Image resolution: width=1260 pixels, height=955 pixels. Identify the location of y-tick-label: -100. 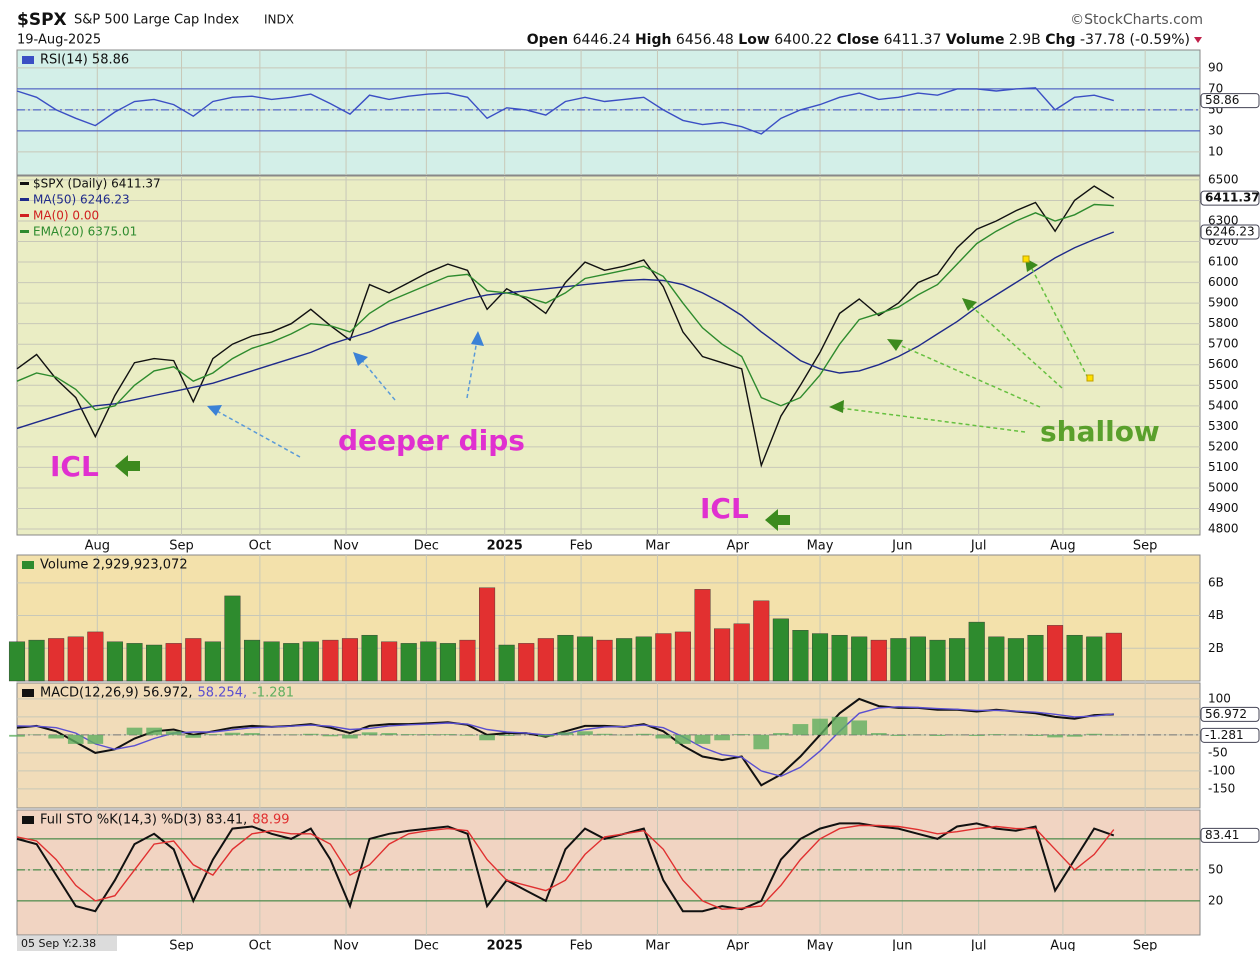
(1221, 770).